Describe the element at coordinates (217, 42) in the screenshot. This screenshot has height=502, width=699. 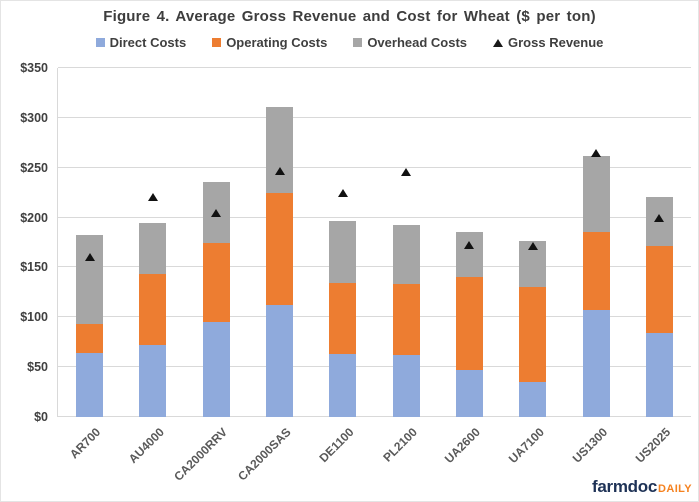
I see `operating-costs-square-icon` at that location.